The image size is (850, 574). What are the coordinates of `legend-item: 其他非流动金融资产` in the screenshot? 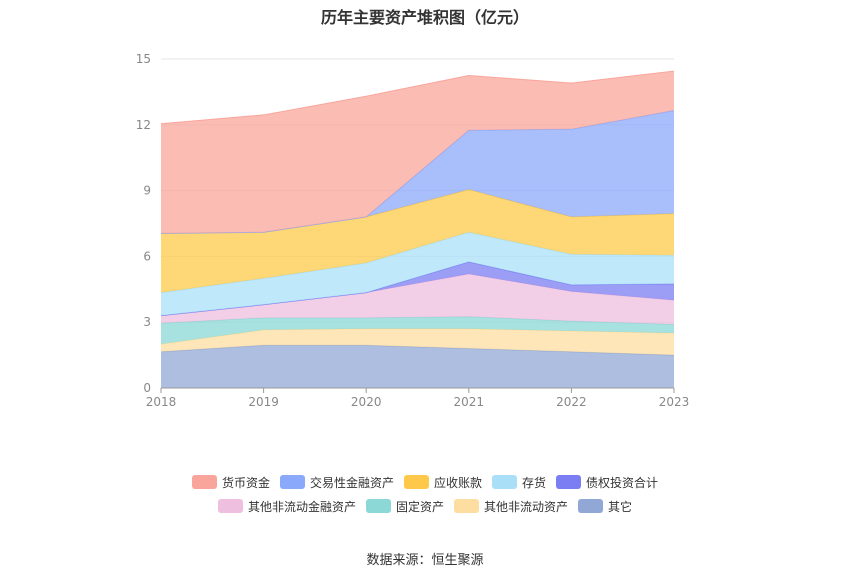 It's located at (286, 506).